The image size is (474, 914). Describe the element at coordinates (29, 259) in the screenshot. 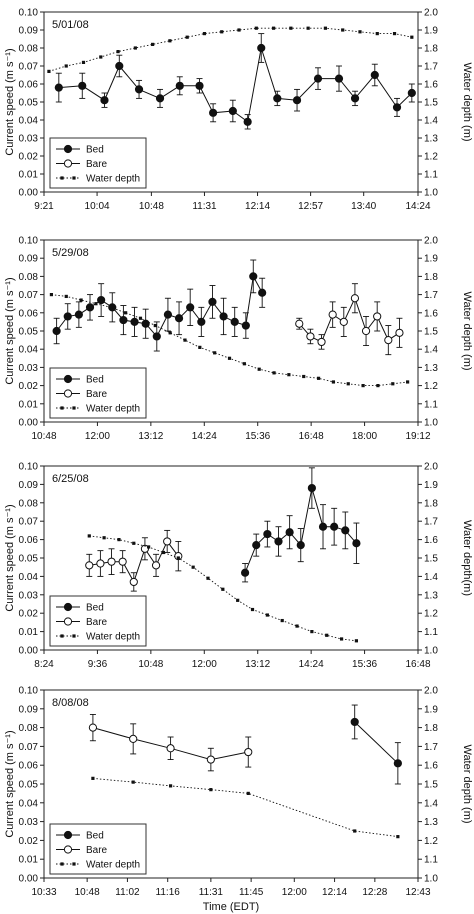

I see `y-tick-label: 0.09` at that location.